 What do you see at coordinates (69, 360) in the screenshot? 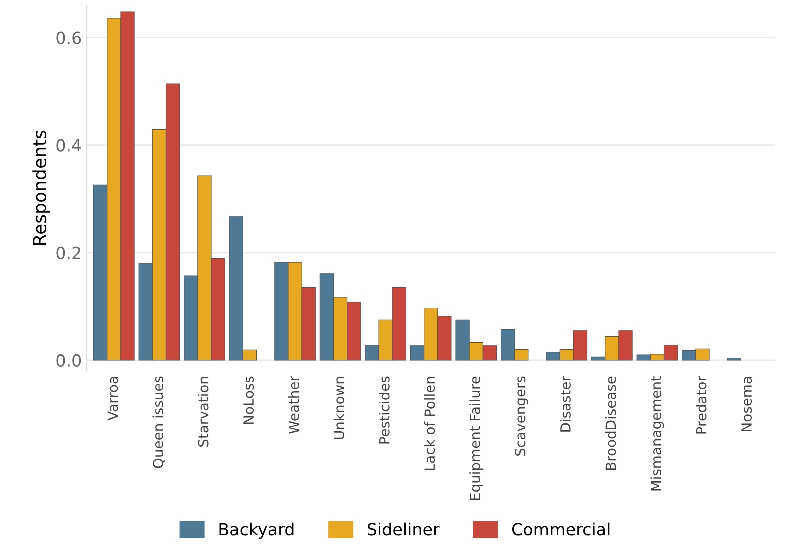
I see `y-tick-label: 0.0` at bounding box center [69, 360].